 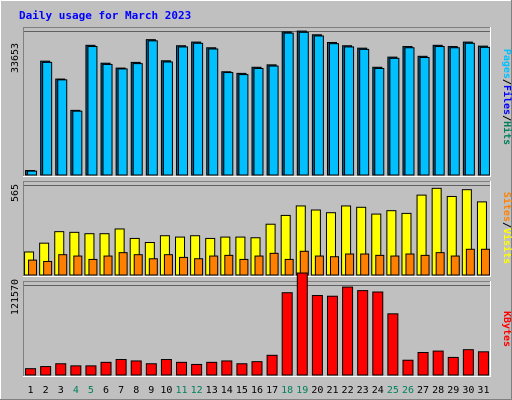 What do you see at coordinates (106, 390) in the screenshot?
I see `day-label: 6` at bounding box center [106, 390].